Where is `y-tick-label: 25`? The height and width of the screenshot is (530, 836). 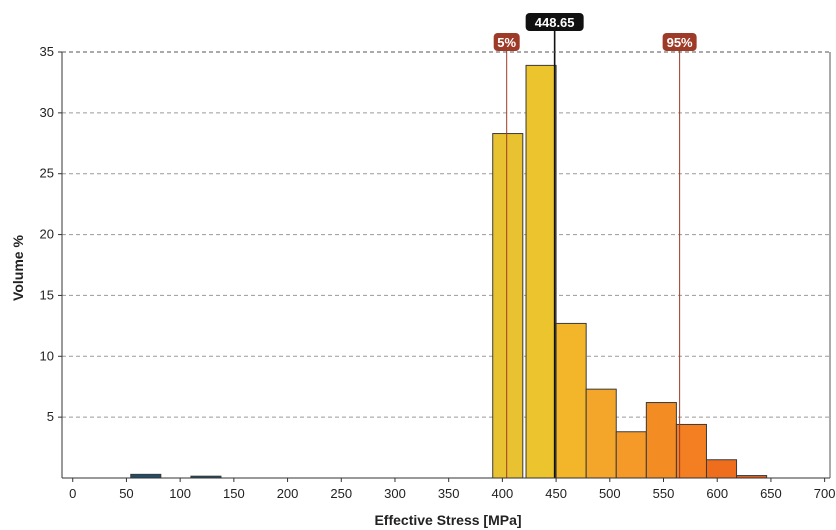
y-tick-label: 25 is located at coordinates (47, 173).